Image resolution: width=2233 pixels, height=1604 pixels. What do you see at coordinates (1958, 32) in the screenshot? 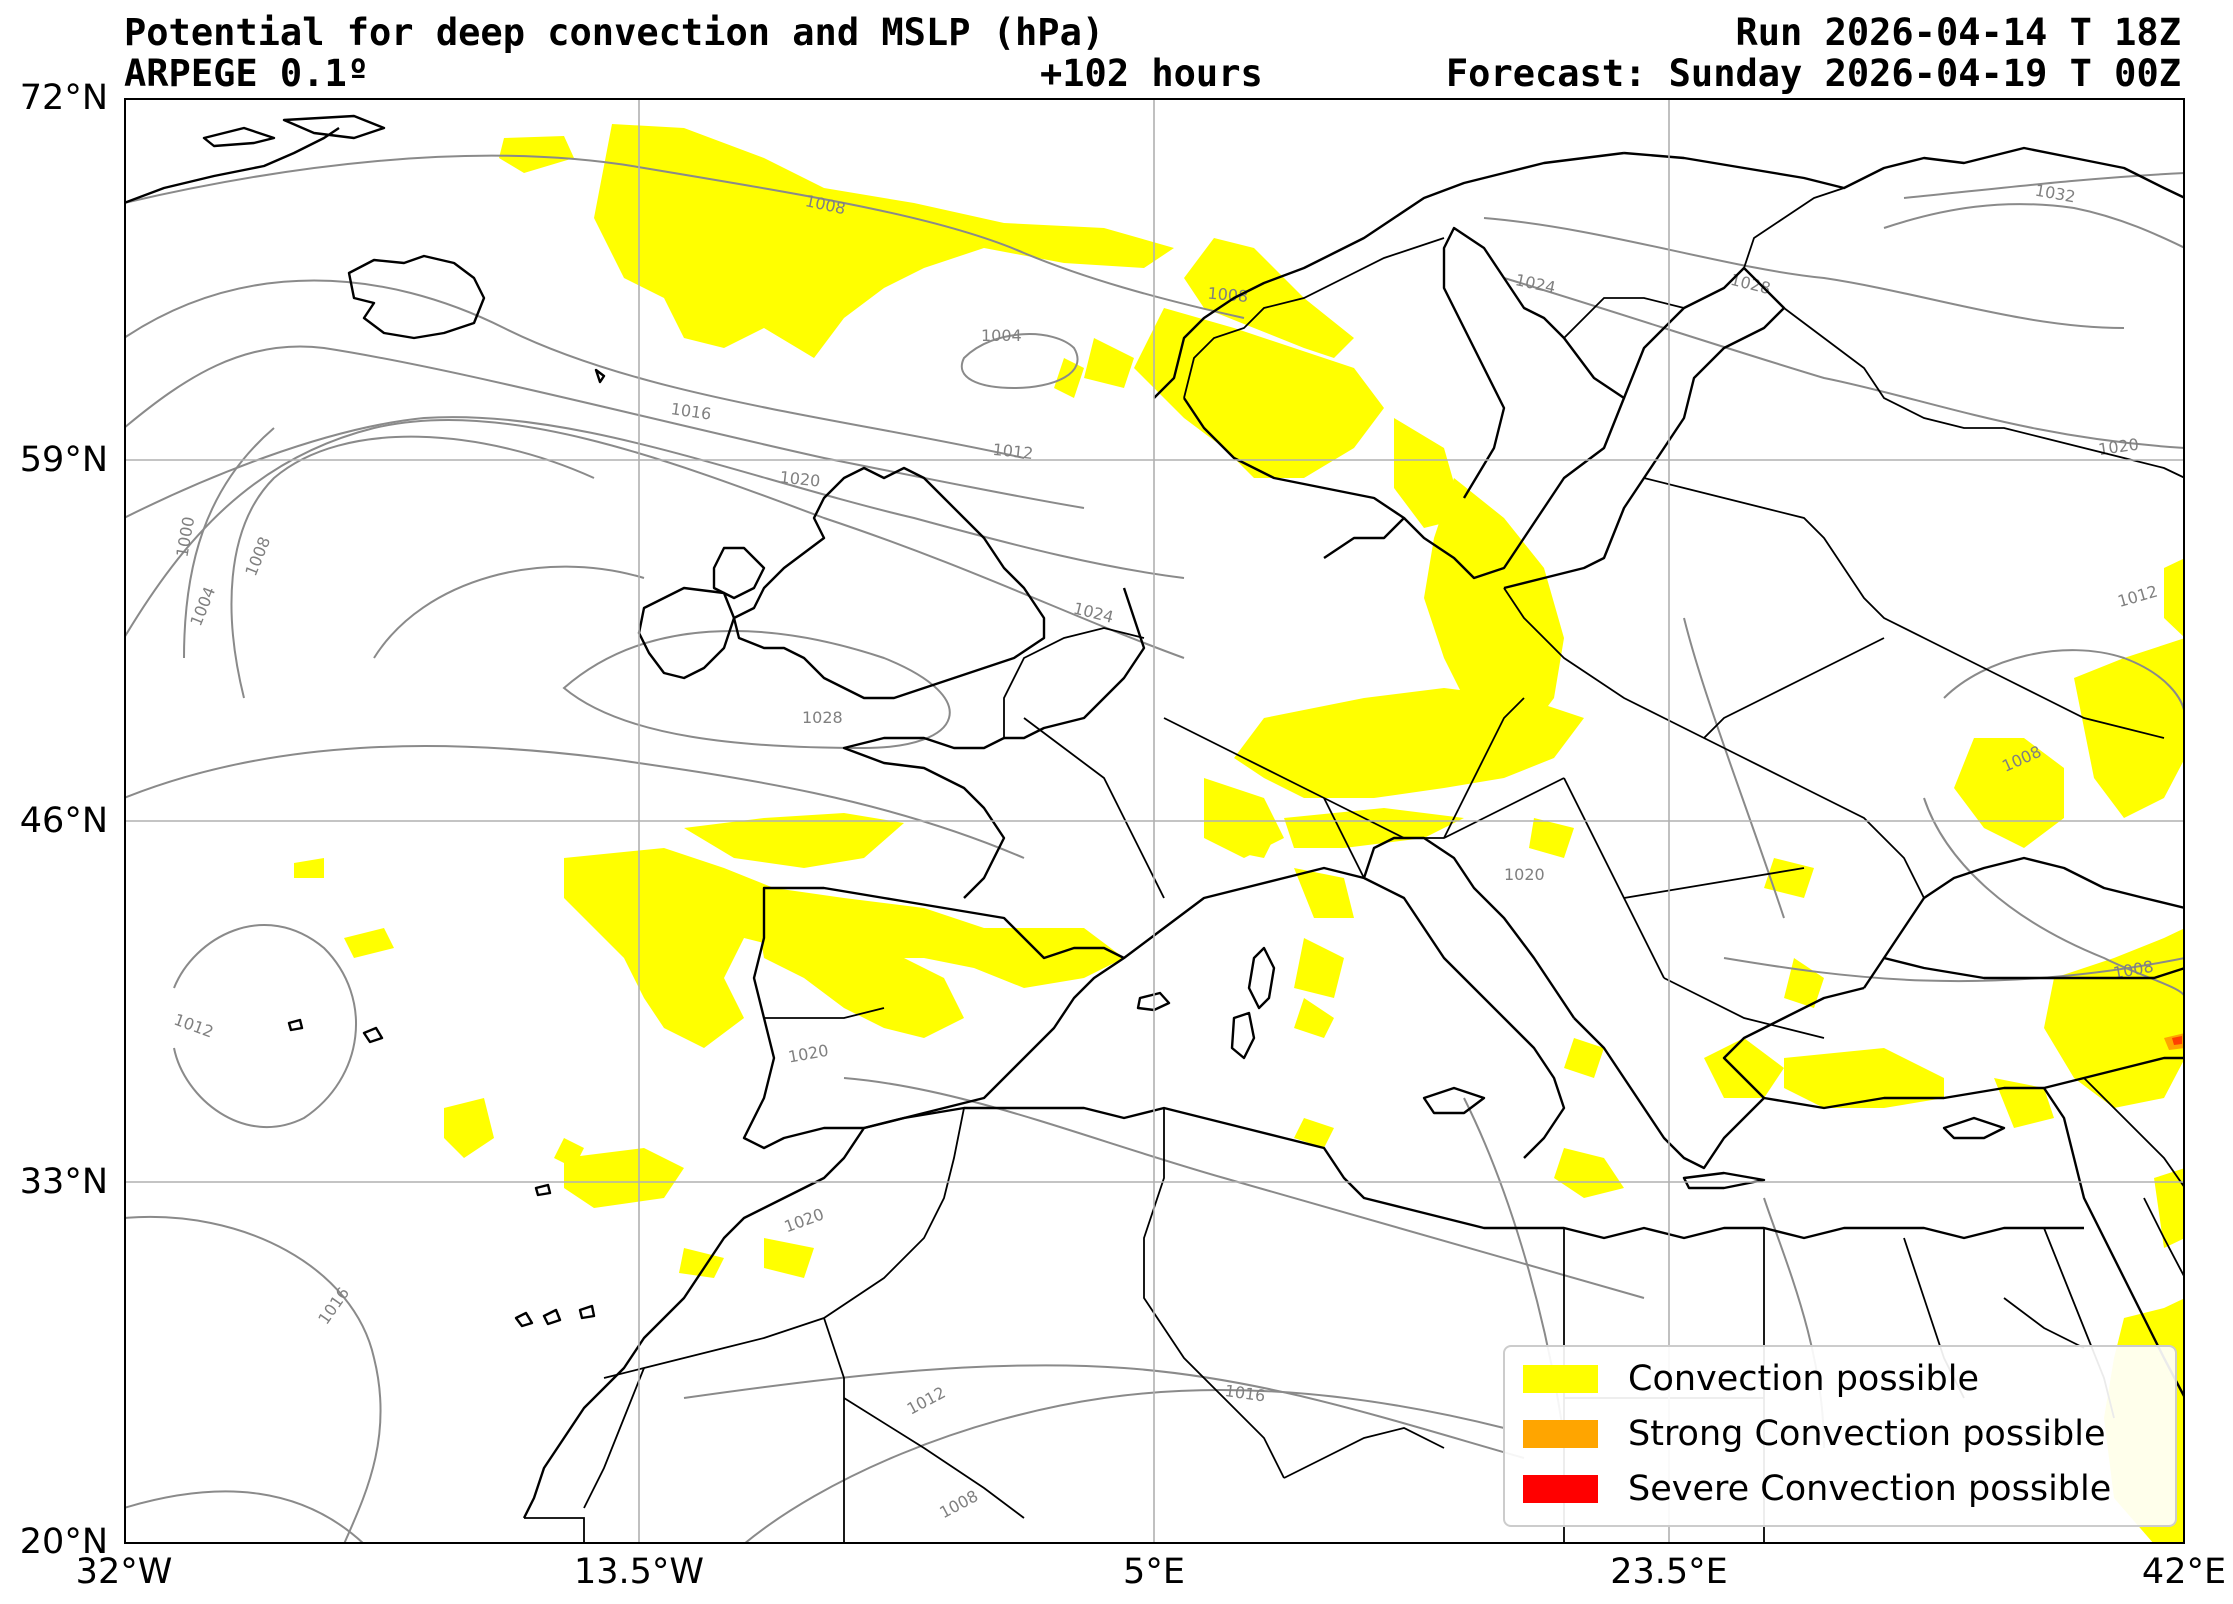
I see `run-time: Run 2026-04-14 T 18Z` at bounding box center [1958, 32].